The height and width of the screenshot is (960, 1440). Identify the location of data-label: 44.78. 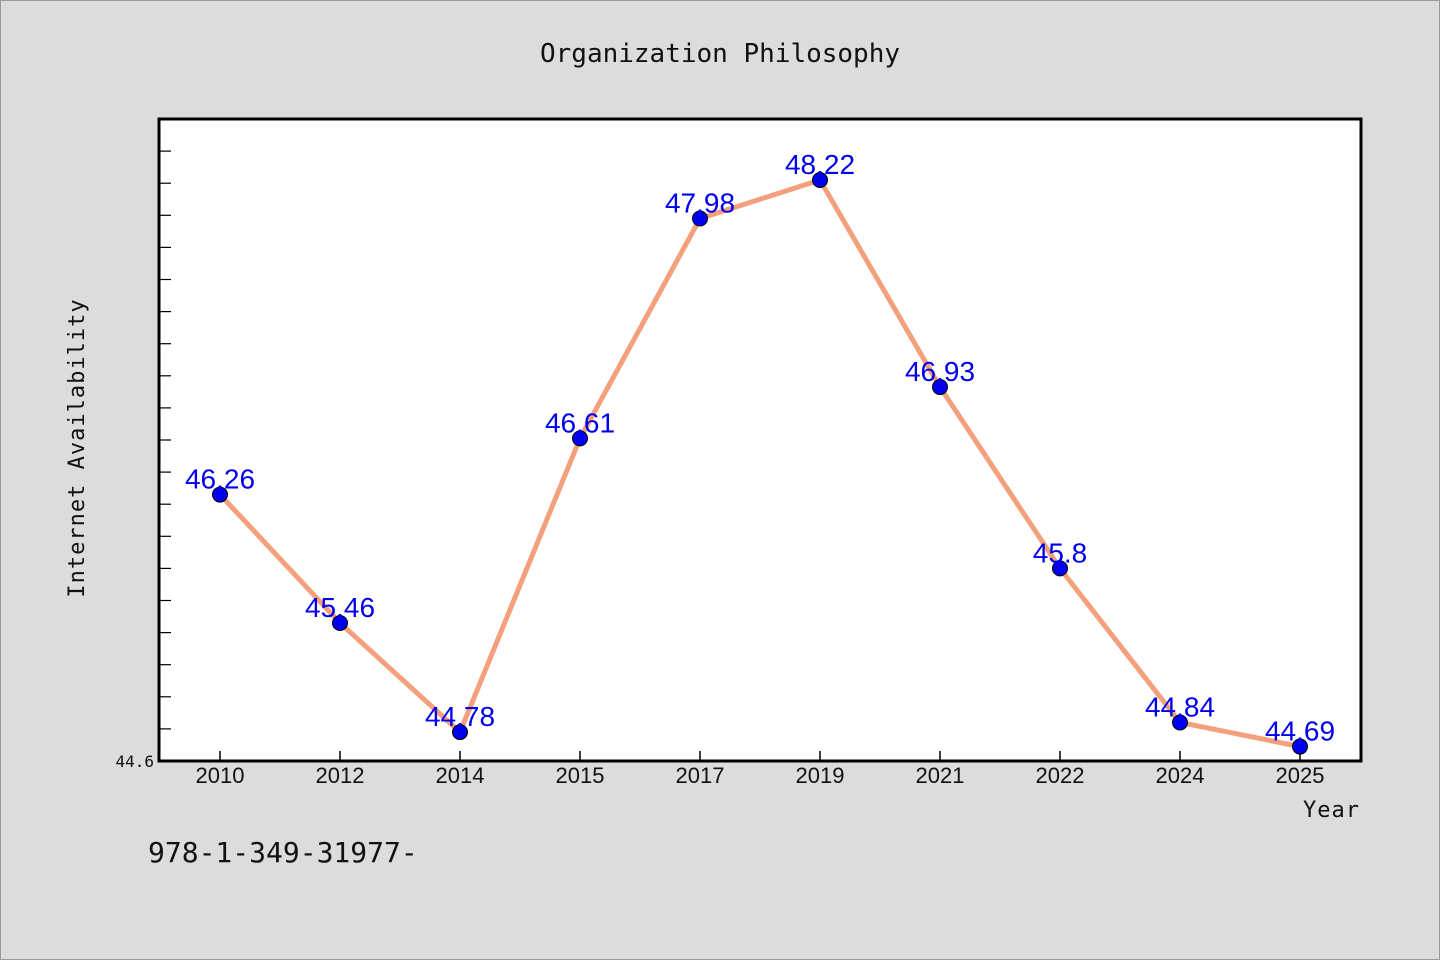
(460, 716).